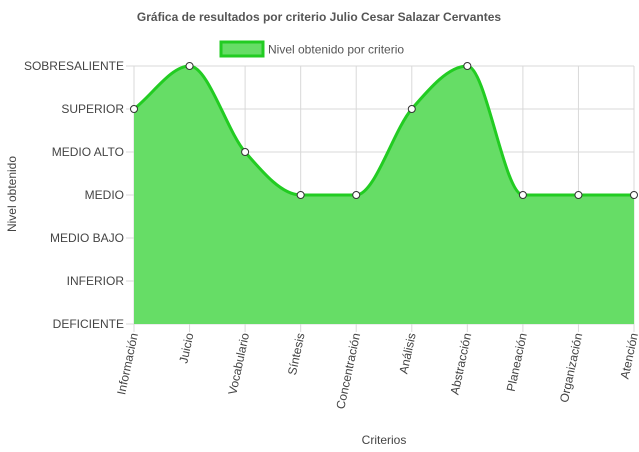 Image resolution: width=639 pixels, height=452 pixels. Describe the element at coordinates (628, 356) in the screenshot. I see `x-tick-label: Atención` at that location.